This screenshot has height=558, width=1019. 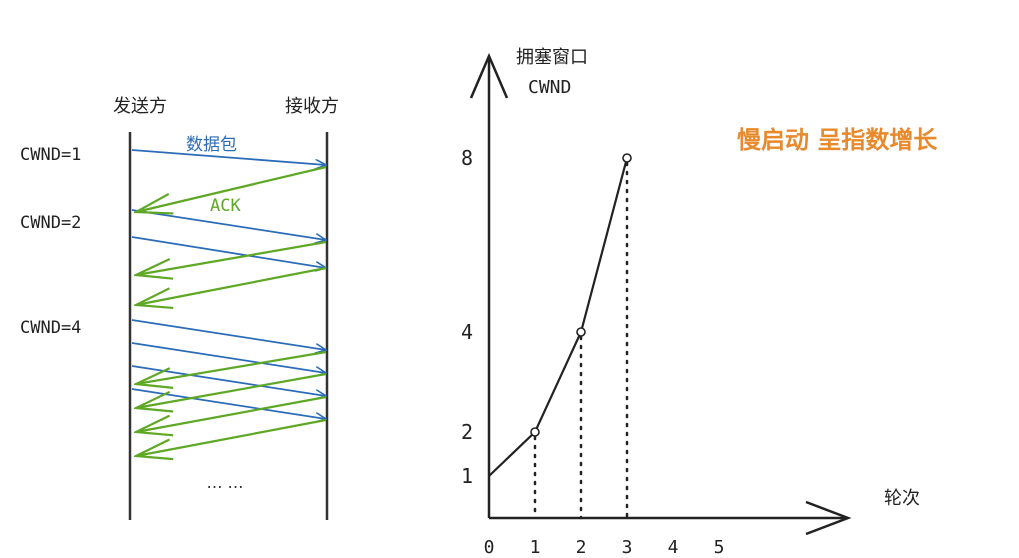 I want to click on data-packet-label: 数据包, so click(x=211, y=145).